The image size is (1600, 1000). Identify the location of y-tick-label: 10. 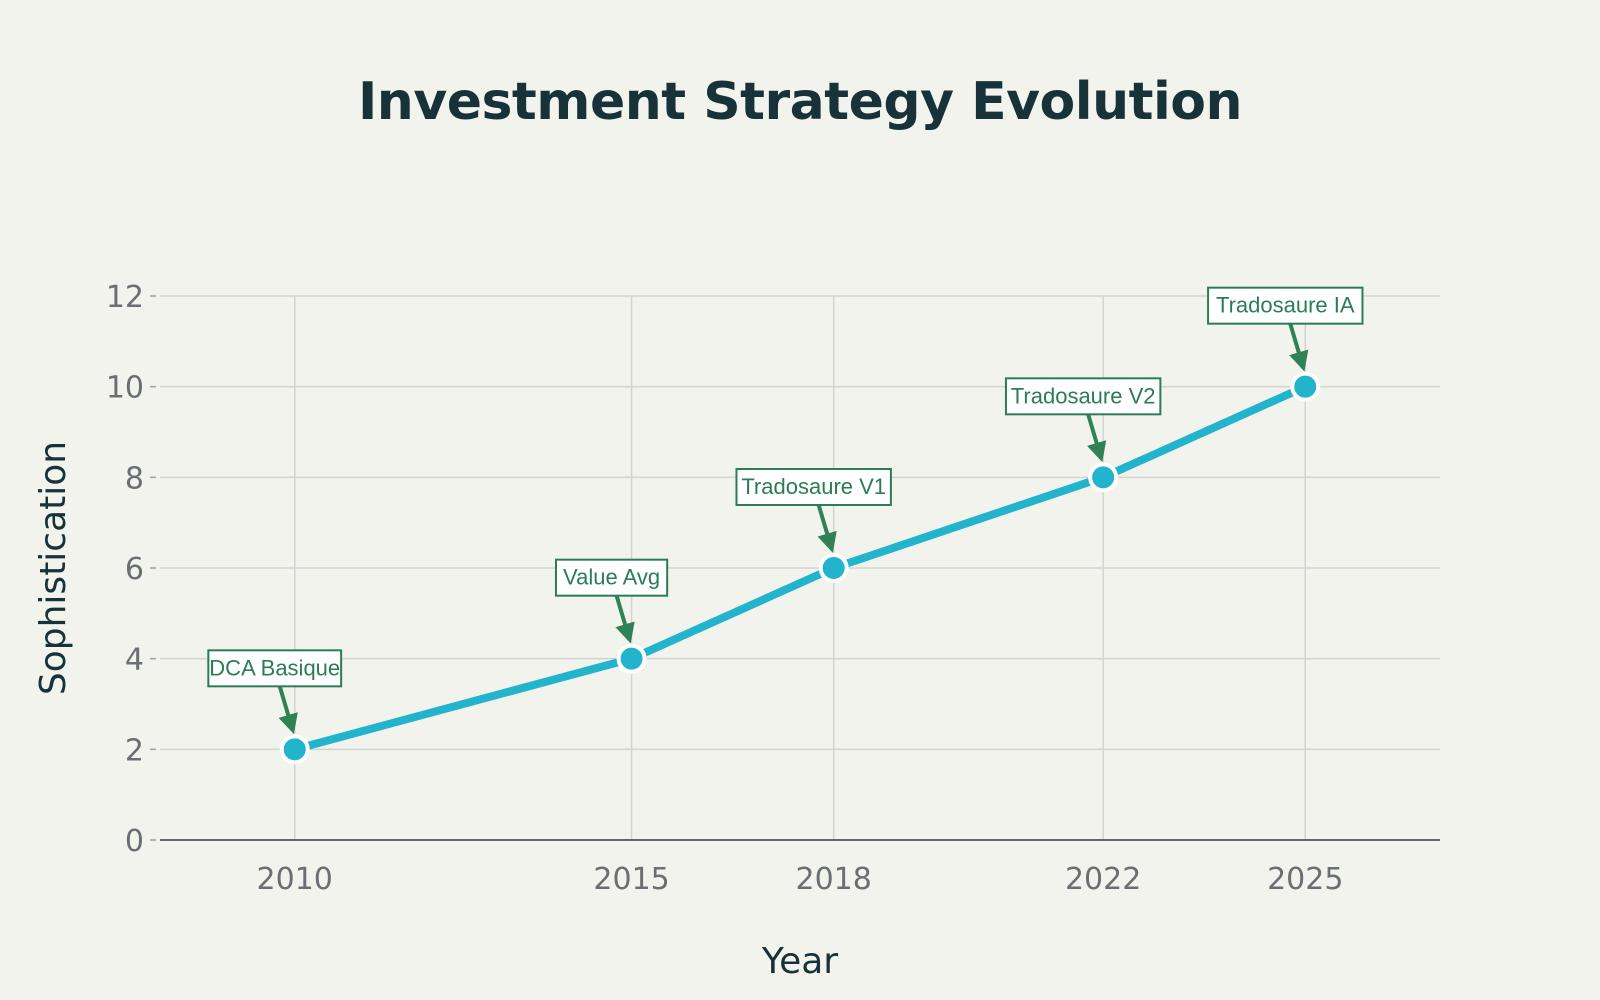
(125, 388).